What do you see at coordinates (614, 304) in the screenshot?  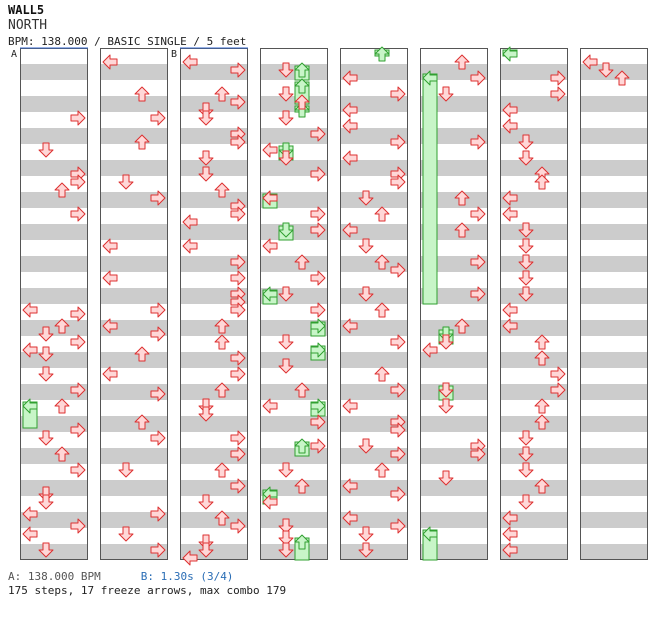 I see `chart-column` at bounding box center [614, 304].